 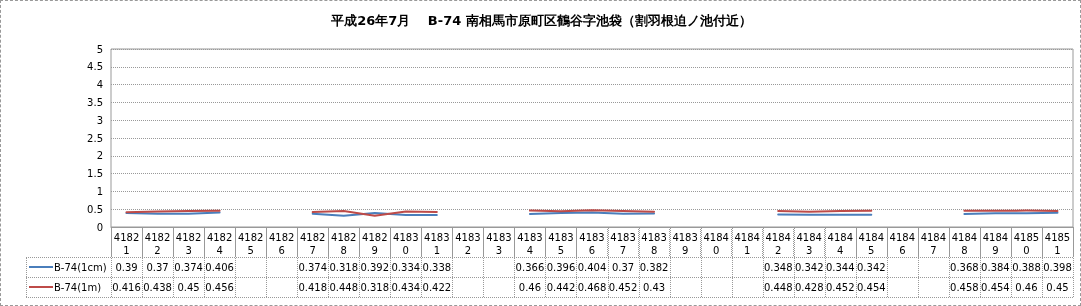 I want to click on data-label: 0.39, so click(x=126, y=267).